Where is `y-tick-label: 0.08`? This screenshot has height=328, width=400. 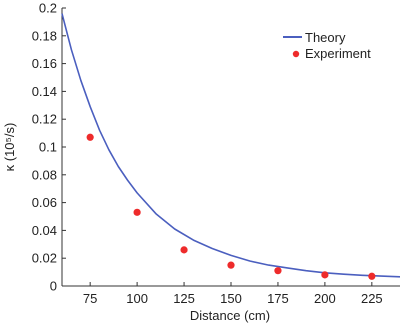
y-tick-label: 0.08 is located at coordinates (44, 174).